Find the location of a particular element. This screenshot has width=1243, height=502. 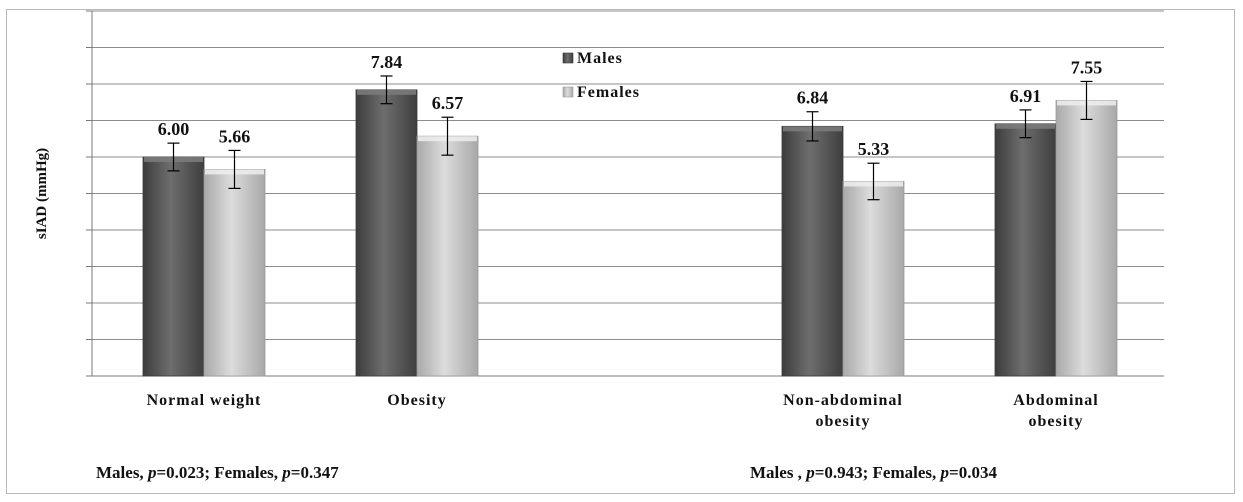

p-value-note-right: Males , p=0.943; Females, p=0.034 is located at coordinates (873, 472).